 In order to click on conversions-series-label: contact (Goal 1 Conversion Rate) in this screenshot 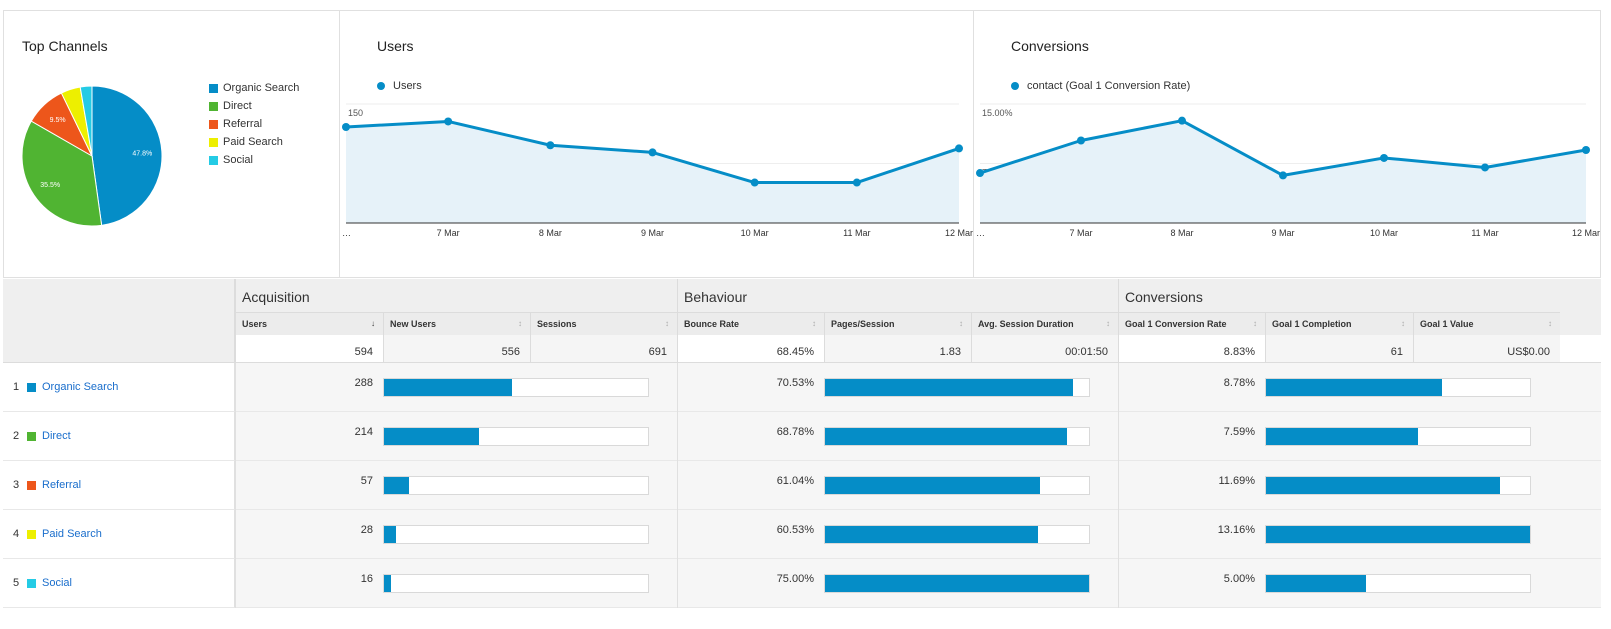, I will do `click(1109, 86)`.